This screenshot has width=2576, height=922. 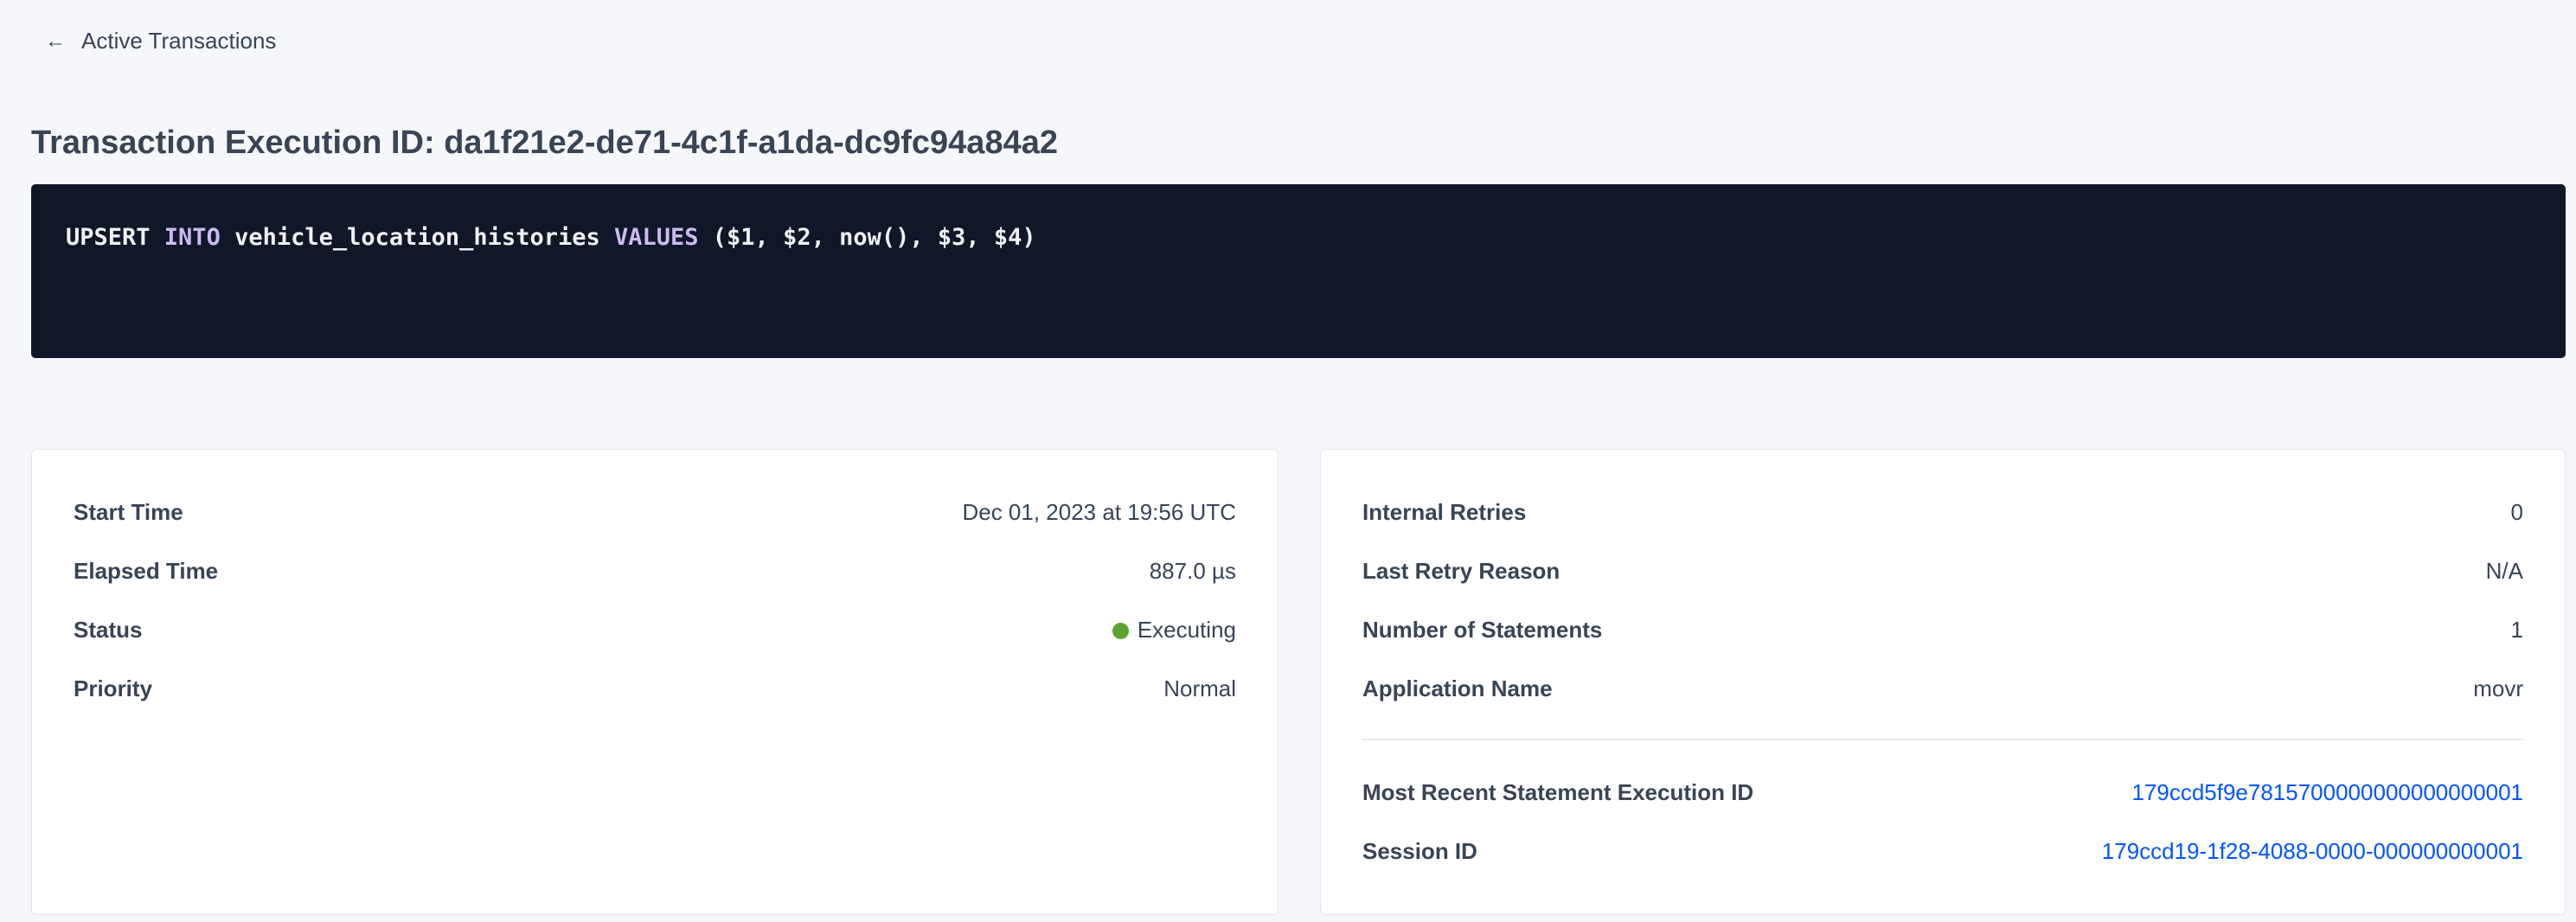 What do you see at coordinates (1099, 511) in the screenshot?
I see `value: Dec 01, 2023 at 19:56 UTC` at bounding box center [1099, 511].